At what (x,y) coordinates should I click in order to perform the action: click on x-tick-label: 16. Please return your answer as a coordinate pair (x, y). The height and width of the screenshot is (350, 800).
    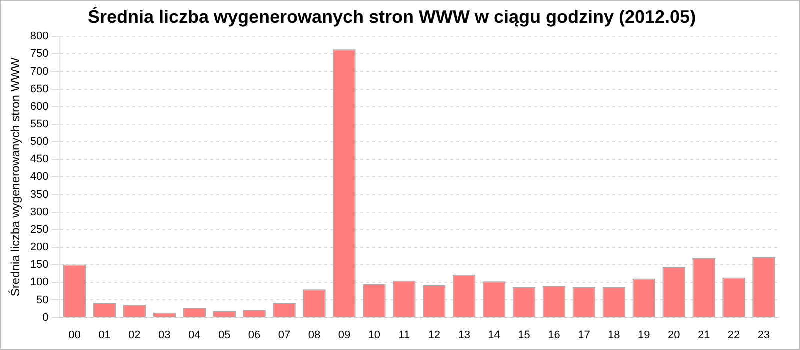
    Looking at the image, I should click on (554, 335).